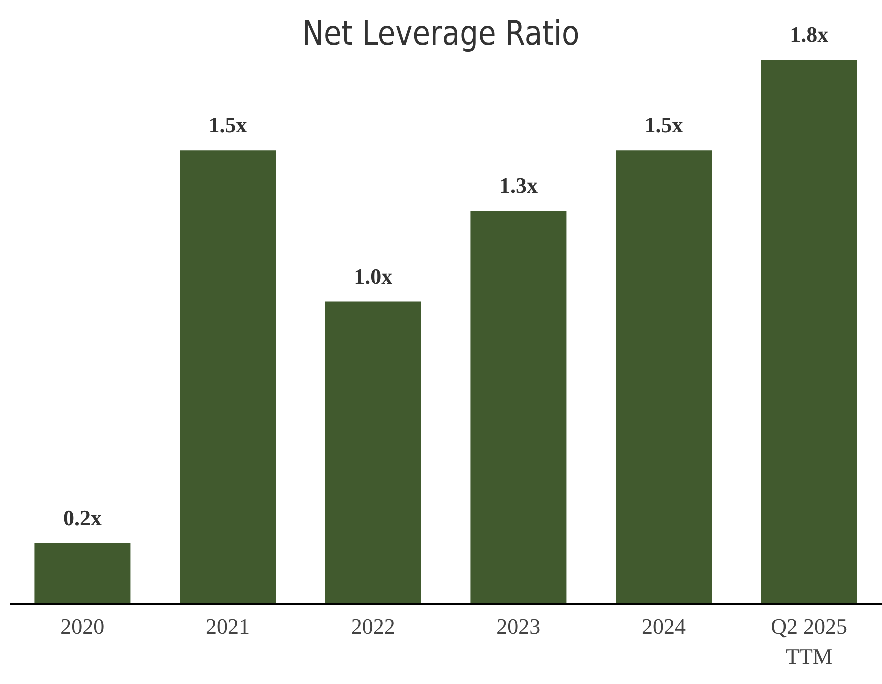 This screenshot has height=684, width=882. I want to click on x-tick-label: 2024, so click(664, 626).